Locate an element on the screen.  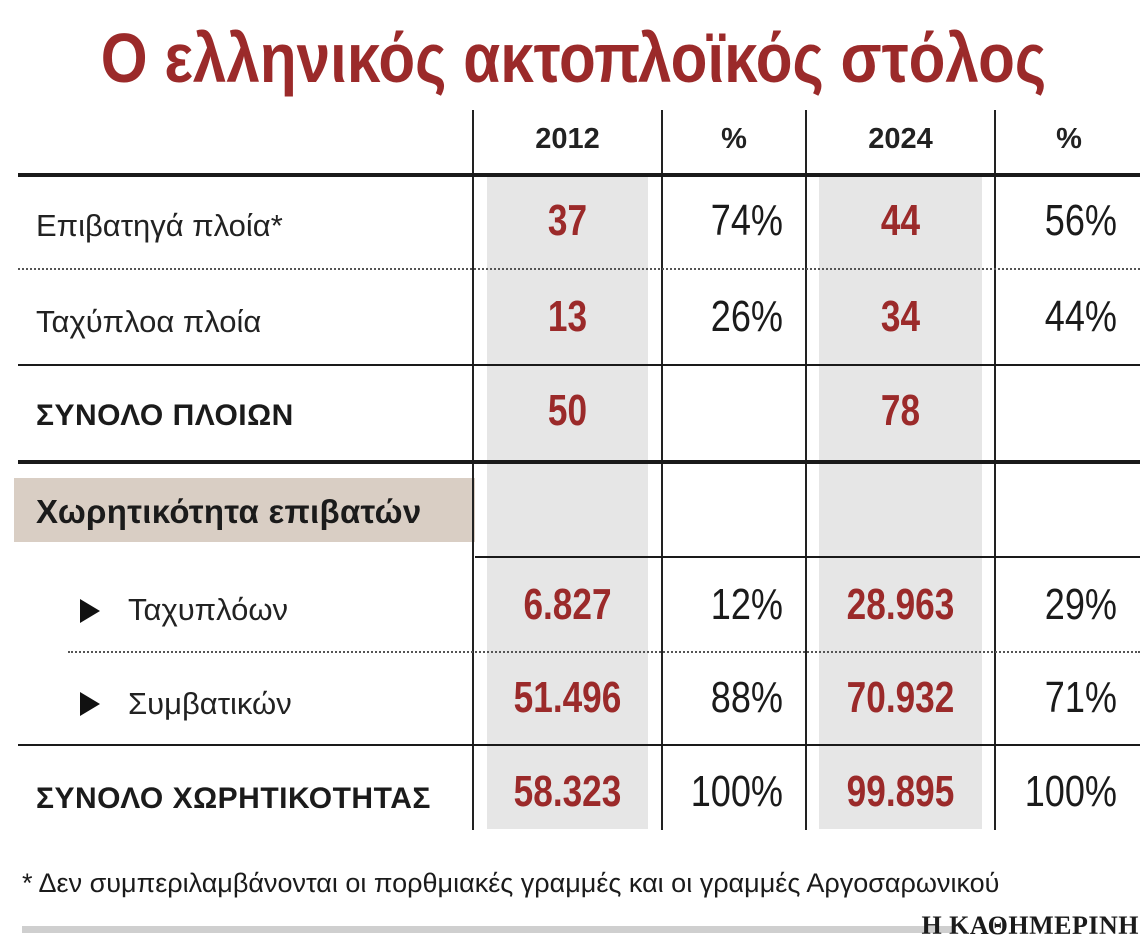
value-2024-conventional-capacity: 70.932 is located at coordinates (900, 697).